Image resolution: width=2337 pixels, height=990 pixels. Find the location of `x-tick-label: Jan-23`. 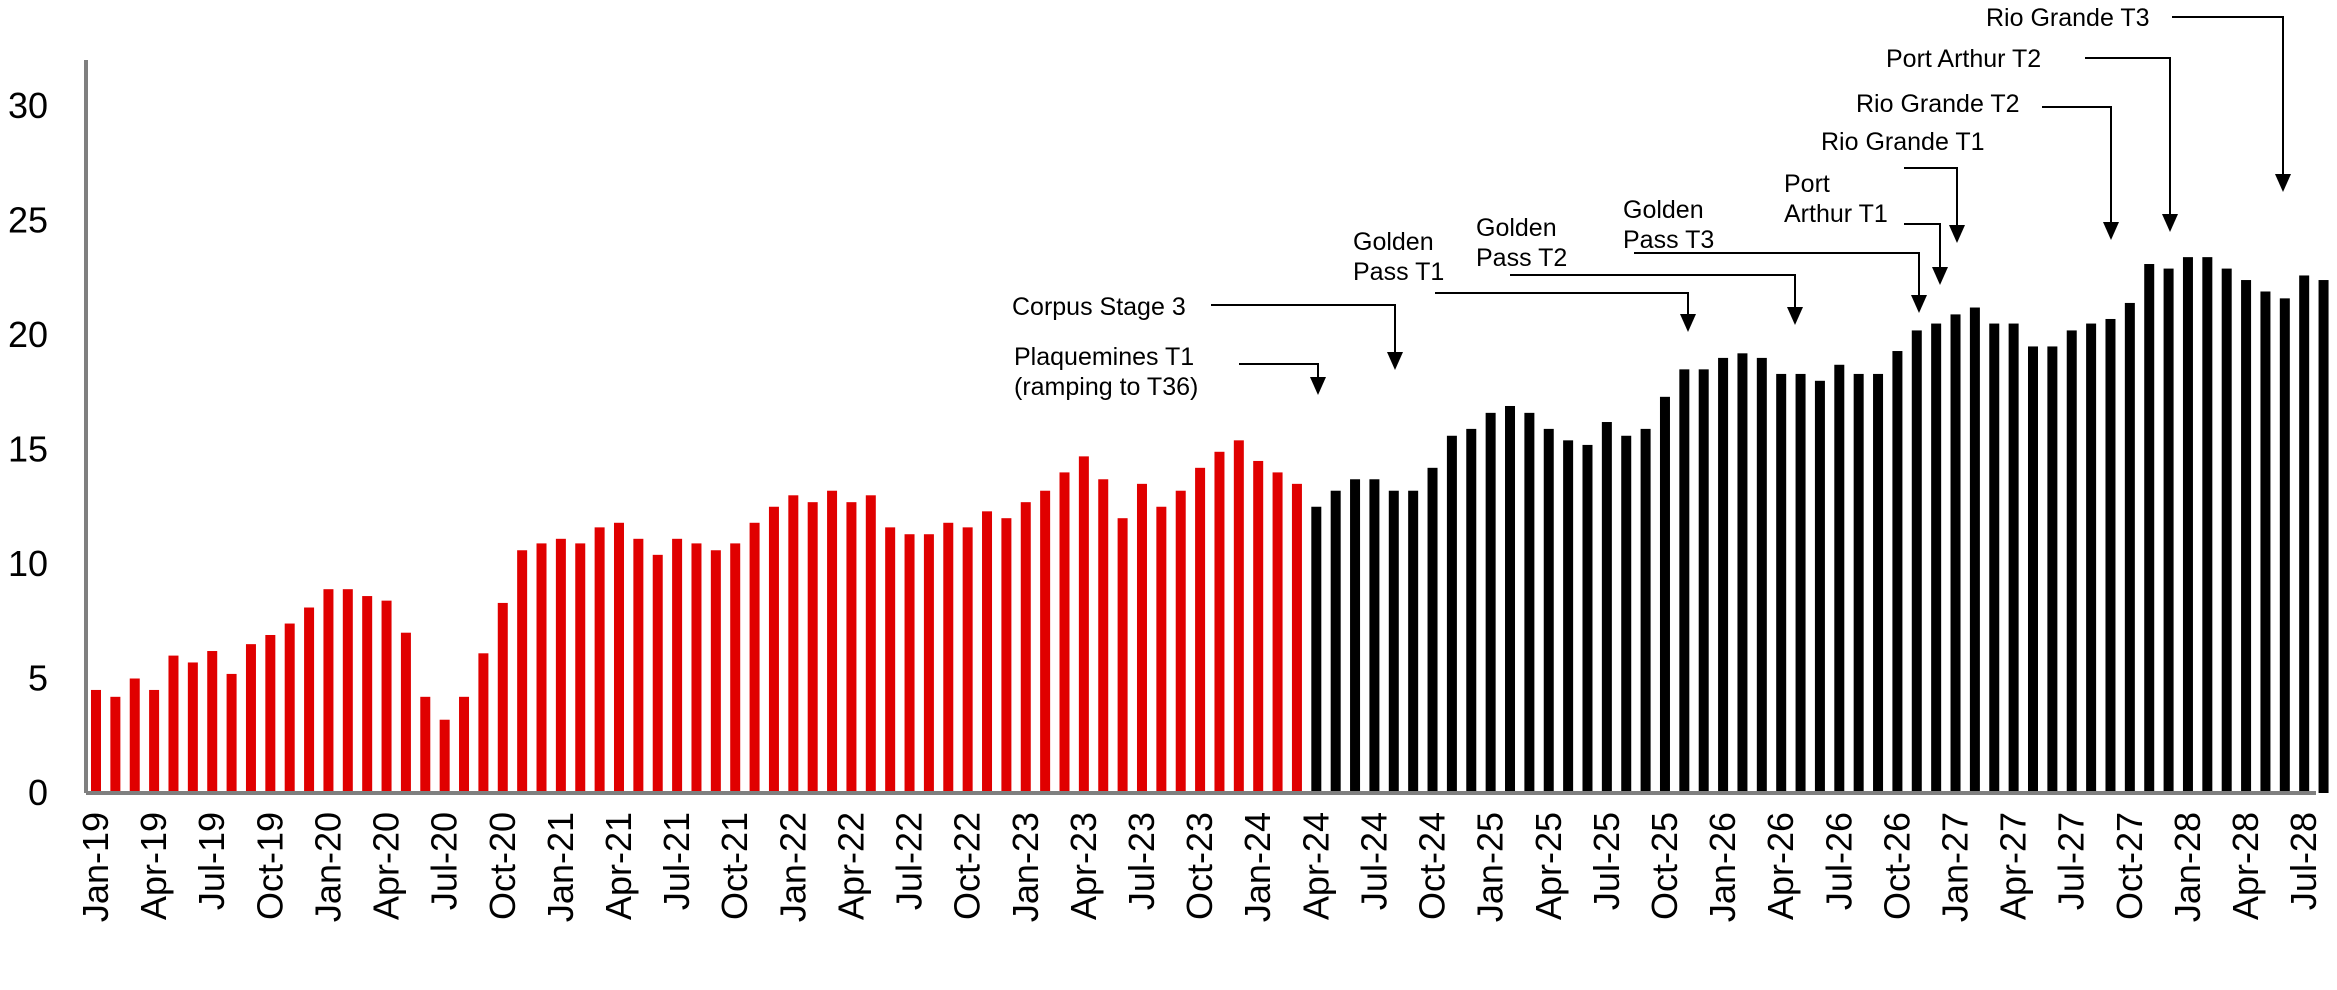

x-tick-label: Jan-23 is located at coordinates (1025, 867).